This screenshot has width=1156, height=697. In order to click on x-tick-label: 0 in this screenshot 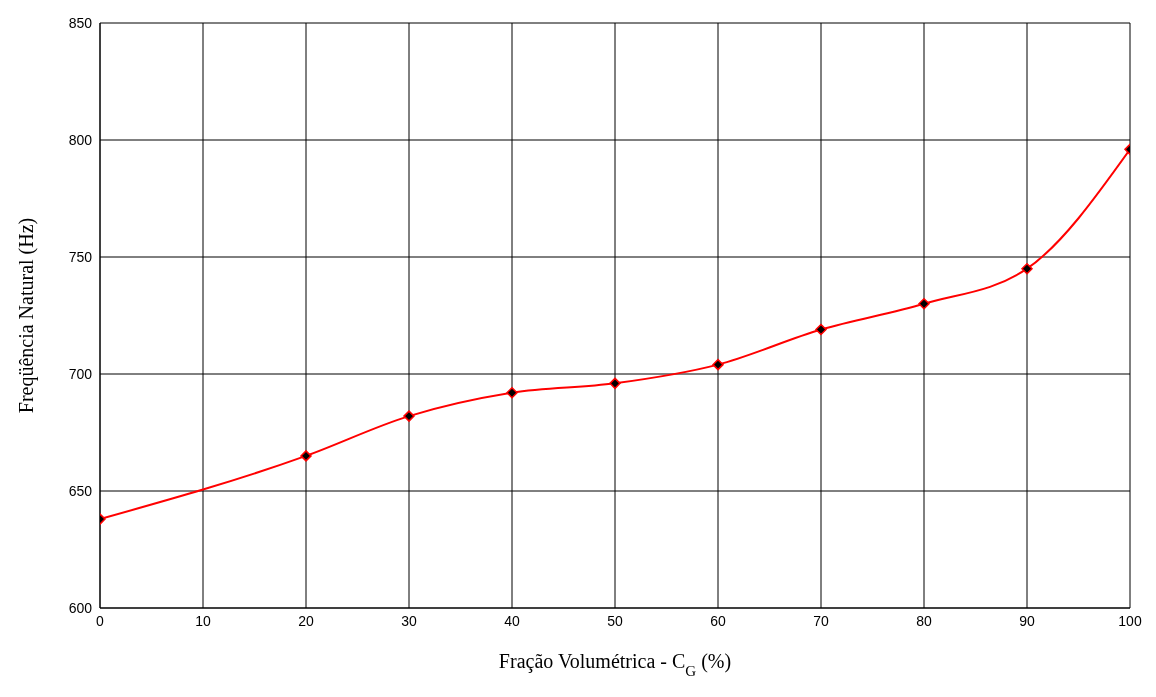, I will do `click(100, 620)`.